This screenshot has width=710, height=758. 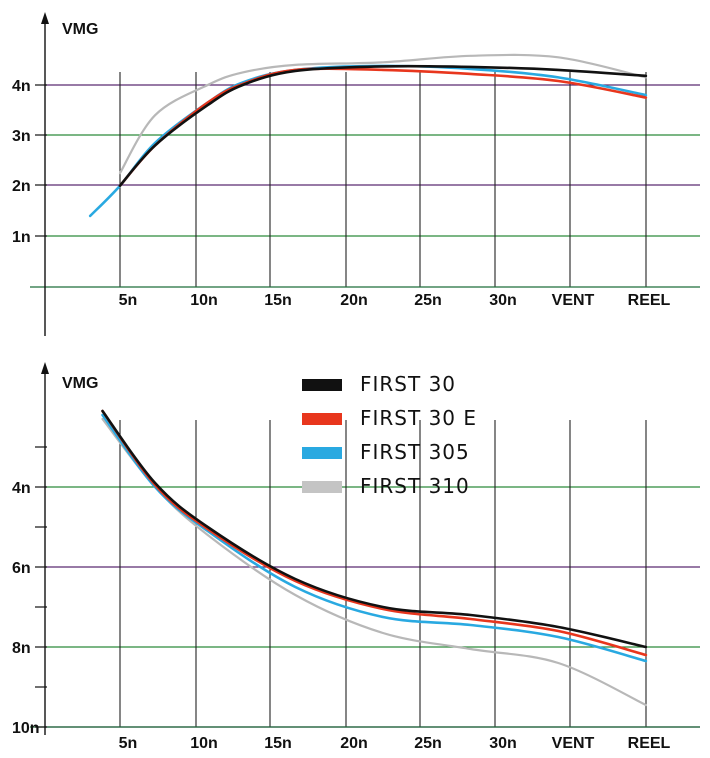 What do you see at coordinates (21, 237) in the screenshot?
I see `y-tick-label: 1n` at bounding box center [21, 237].